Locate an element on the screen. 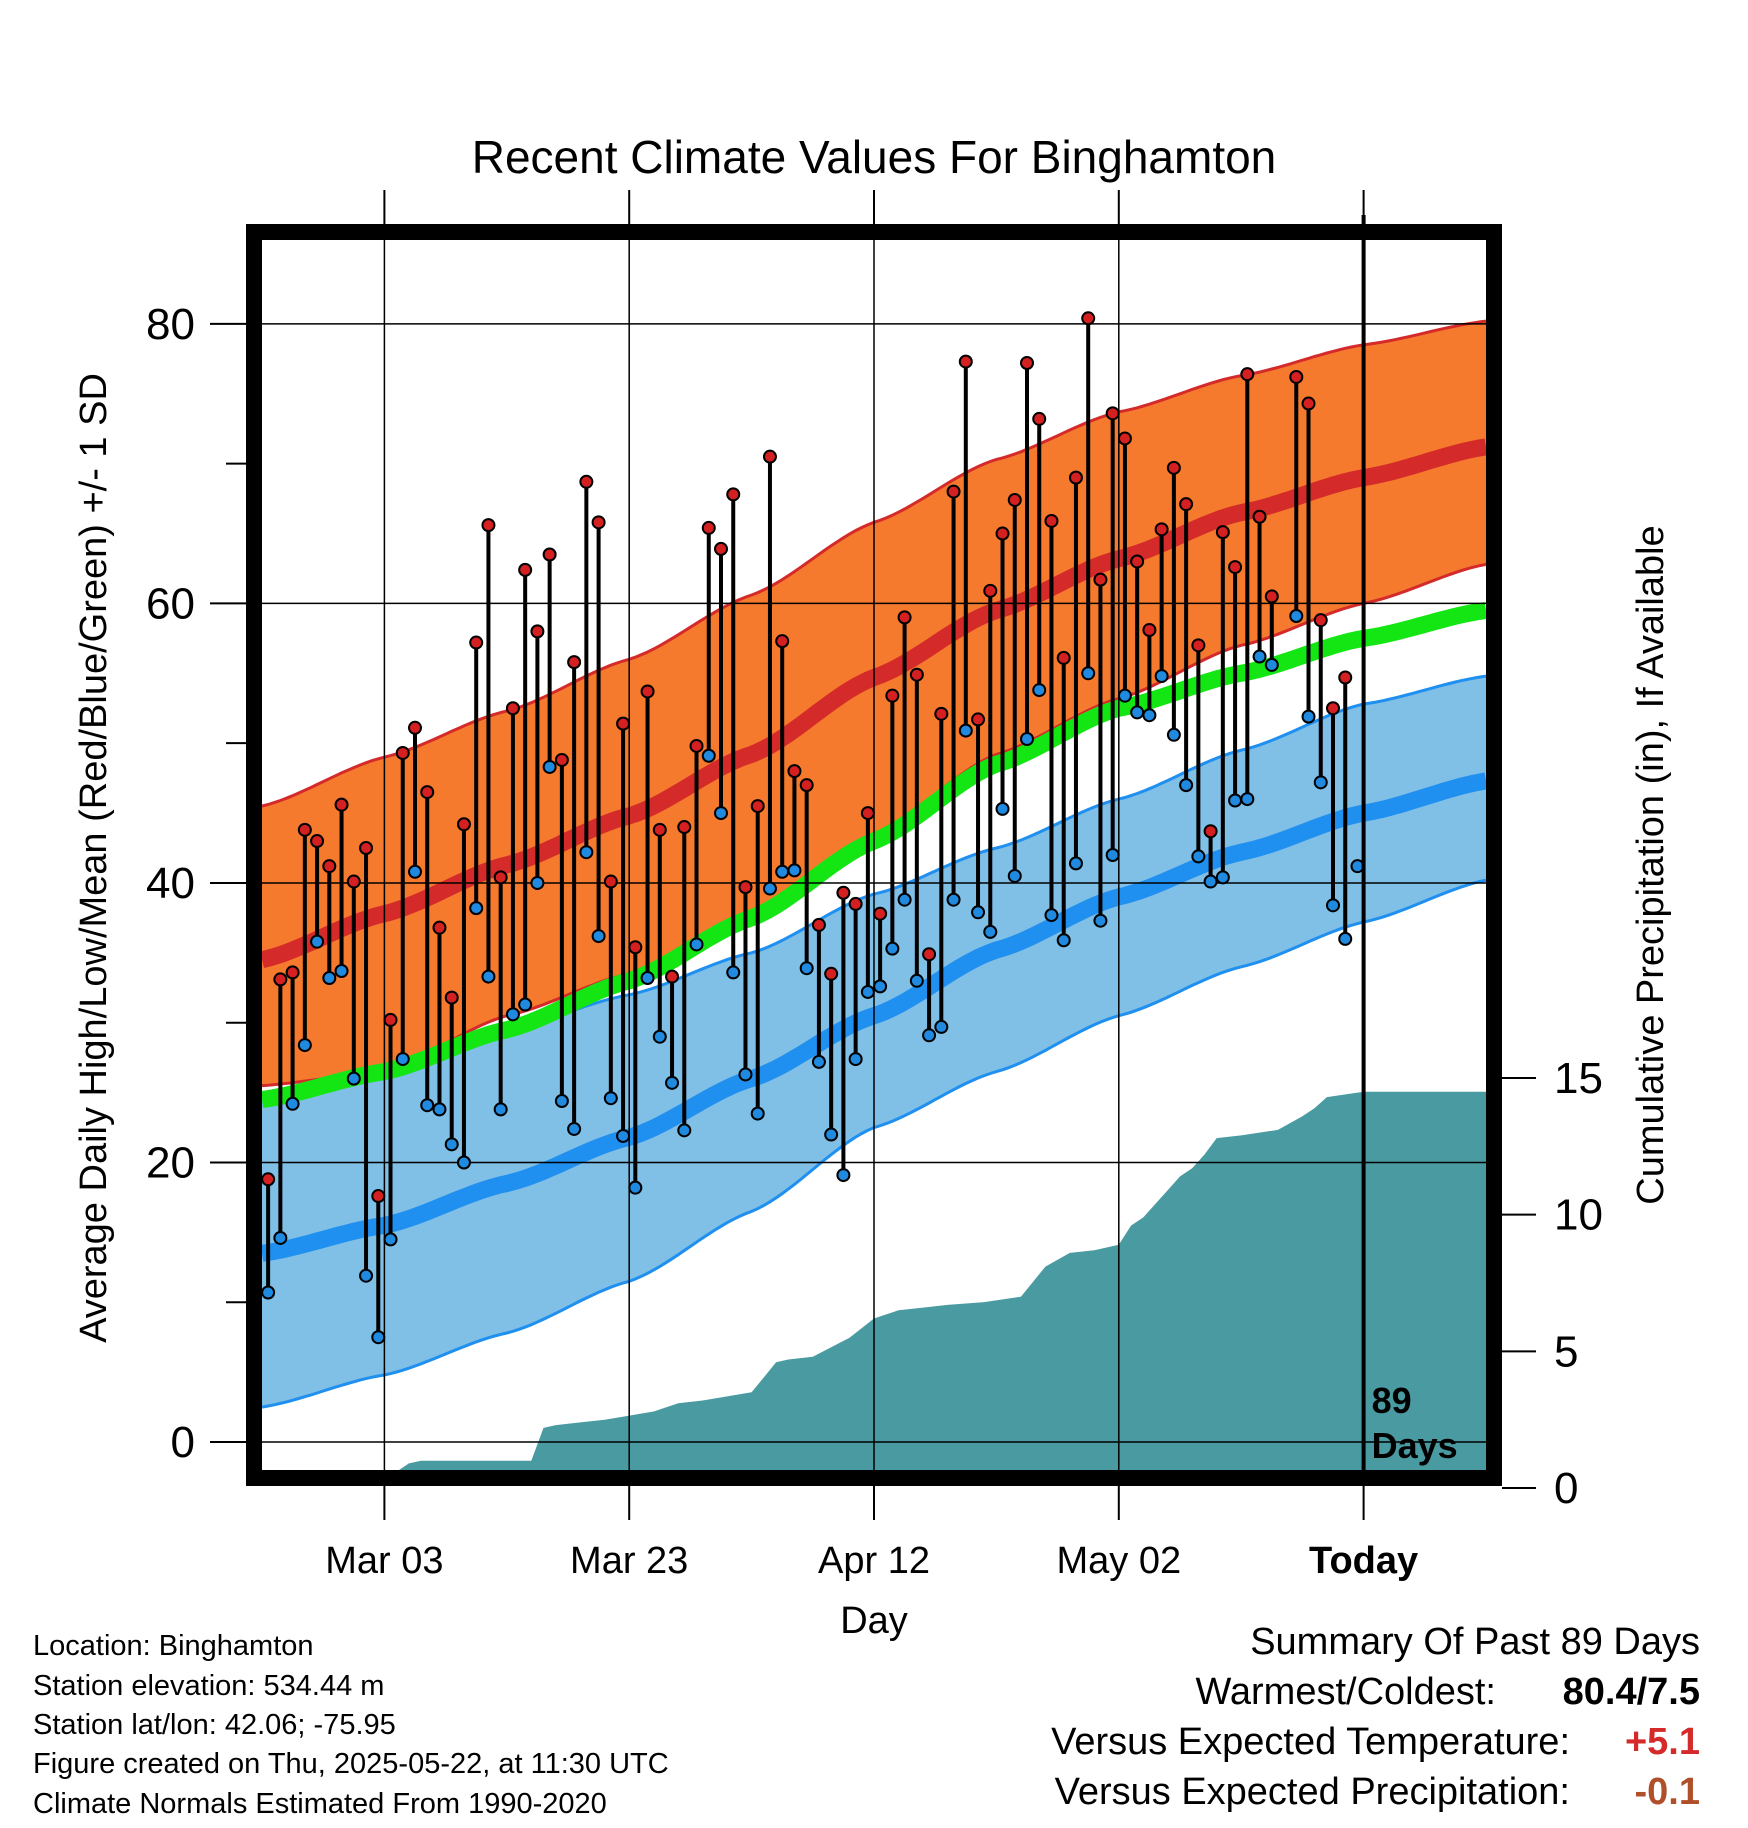 This screenshot has height=1828, width=1748. chart-title: Recent Climate Values For Binghamton is located at coordinates (874, 157).